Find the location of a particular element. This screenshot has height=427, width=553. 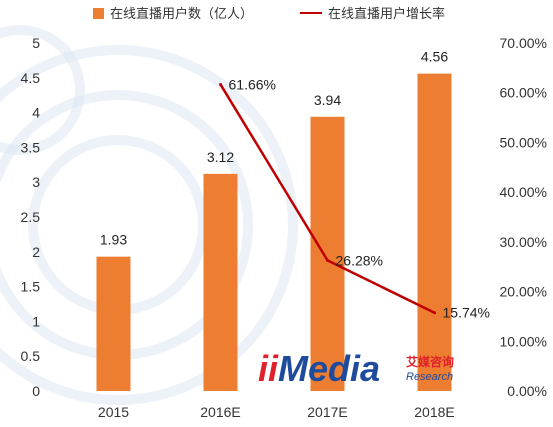

y-left-tick-label: 3 is located at coordinates (36, 182).